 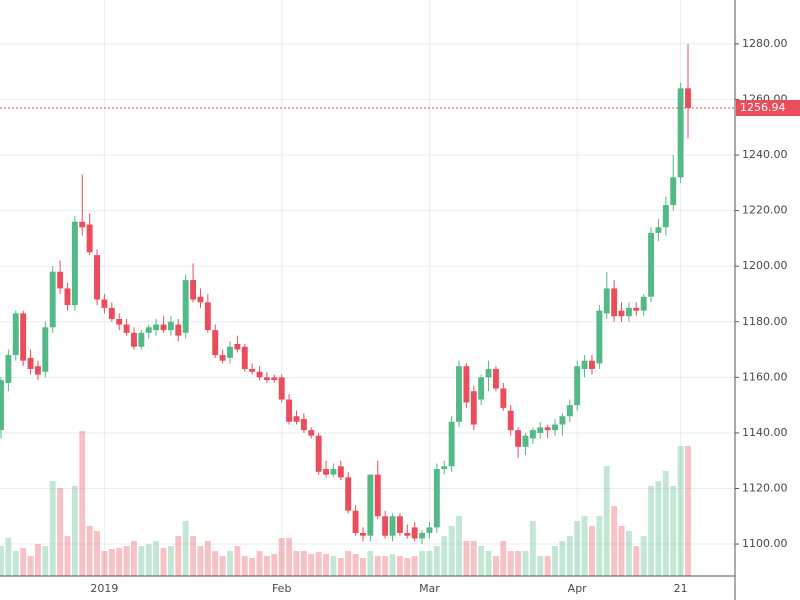 What do you see at coordinates (104, 588) in the screenshot?
I see `x-tick-label: 2019` at bounding box center [104, 588].